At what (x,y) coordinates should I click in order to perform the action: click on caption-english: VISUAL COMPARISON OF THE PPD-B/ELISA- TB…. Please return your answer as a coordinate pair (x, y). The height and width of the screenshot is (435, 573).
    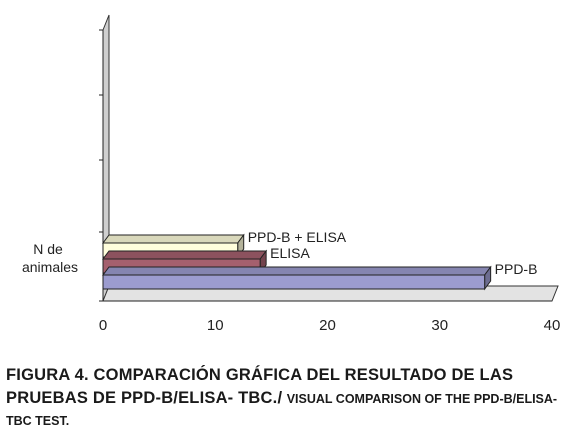
    Looking at the image, I should click on (282, 410).